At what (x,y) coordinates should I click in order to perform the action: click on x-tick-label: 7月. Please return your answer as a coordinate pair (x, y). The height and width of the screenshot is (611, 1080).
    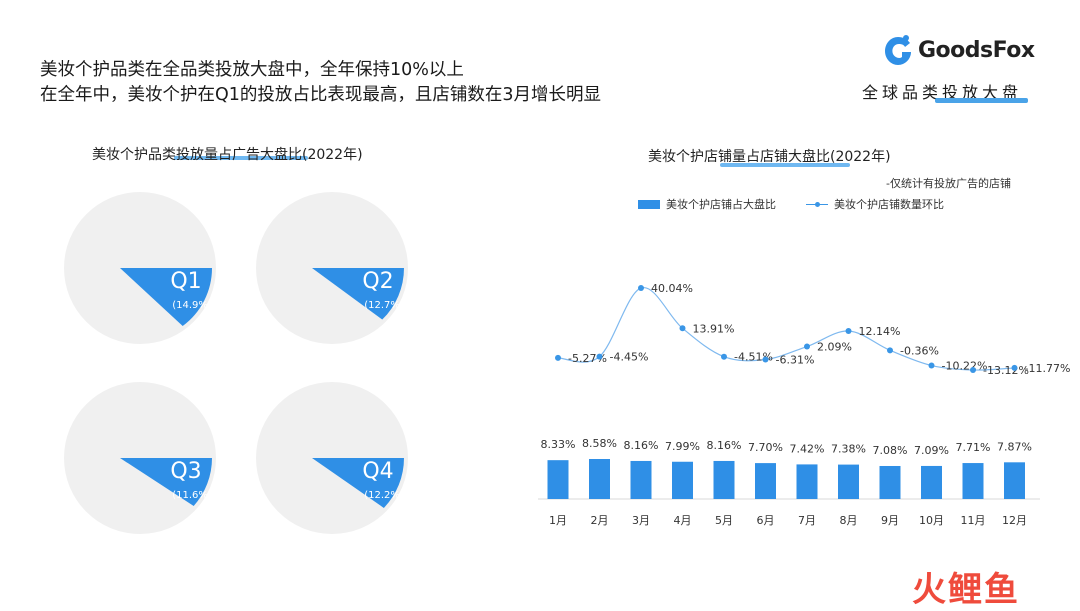
    Looking at the image, I should click on (807, 520).